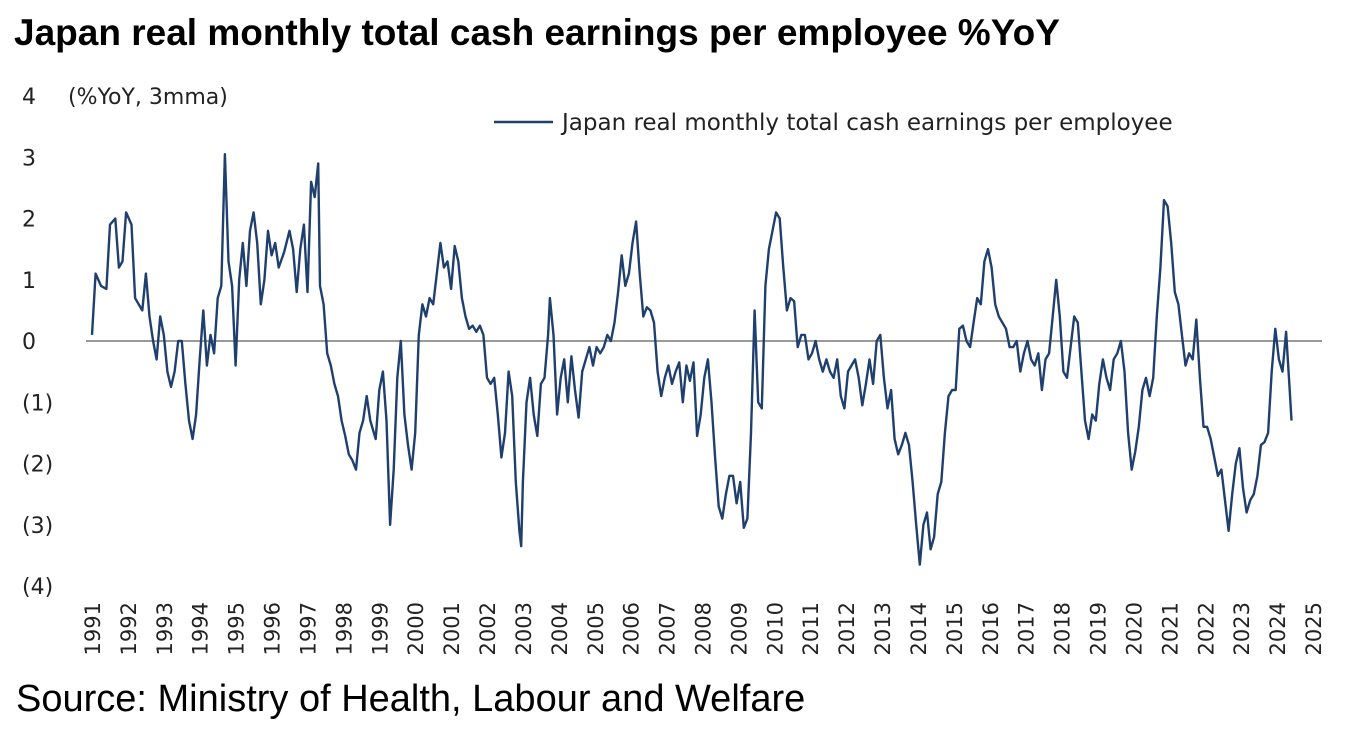  Describe the element at coordinates (1170, 628) in the screenshot. I see `x-tick-label: 2021` at that location.